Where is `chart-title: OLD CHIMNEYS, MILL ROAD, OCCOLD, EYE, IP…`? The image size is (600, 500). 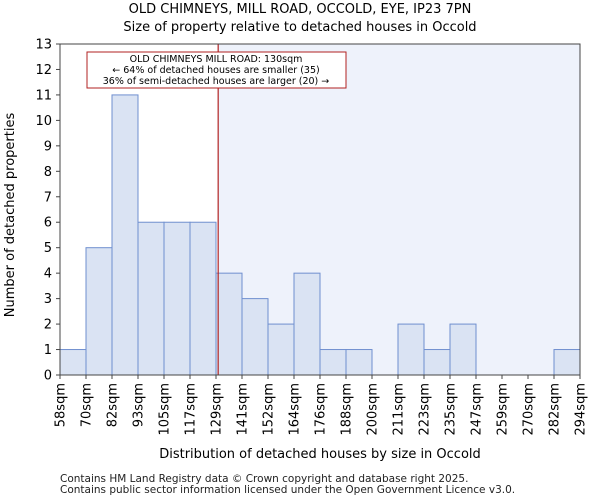
chart-title: OLD CHIMNEYS, MILL ROAD, OCCOLD, EYE, IP… is located at coordinates (300, 9).